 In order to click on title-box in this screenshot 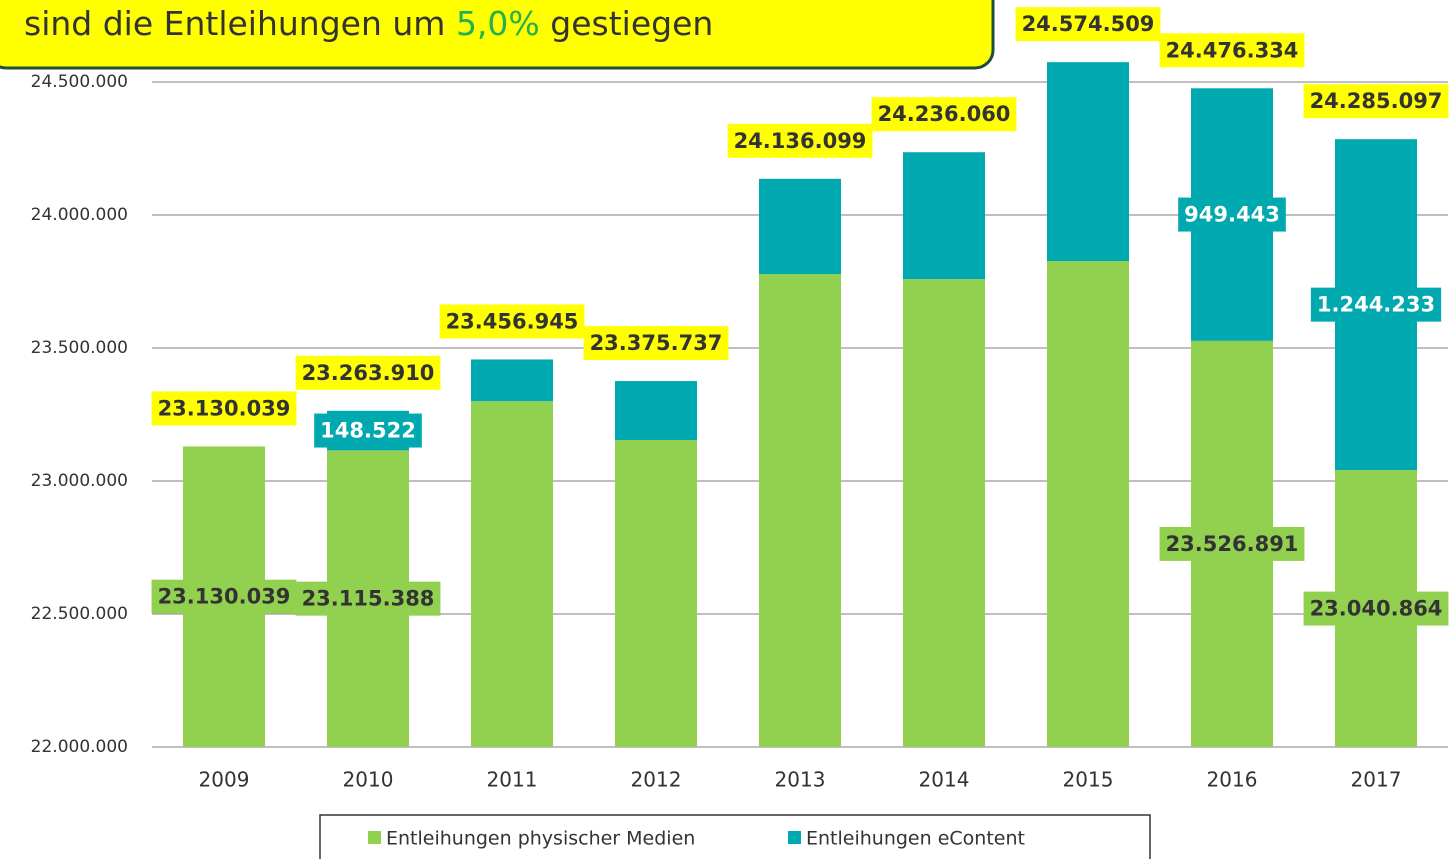, I will do `click(497, 35)`.